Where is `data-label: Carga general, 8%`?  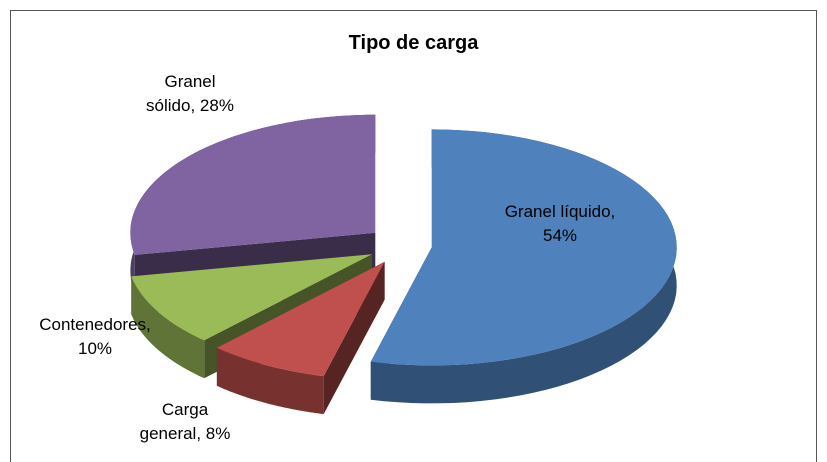 data-label: Carga general, 8% is located at coordinates (185, 421).